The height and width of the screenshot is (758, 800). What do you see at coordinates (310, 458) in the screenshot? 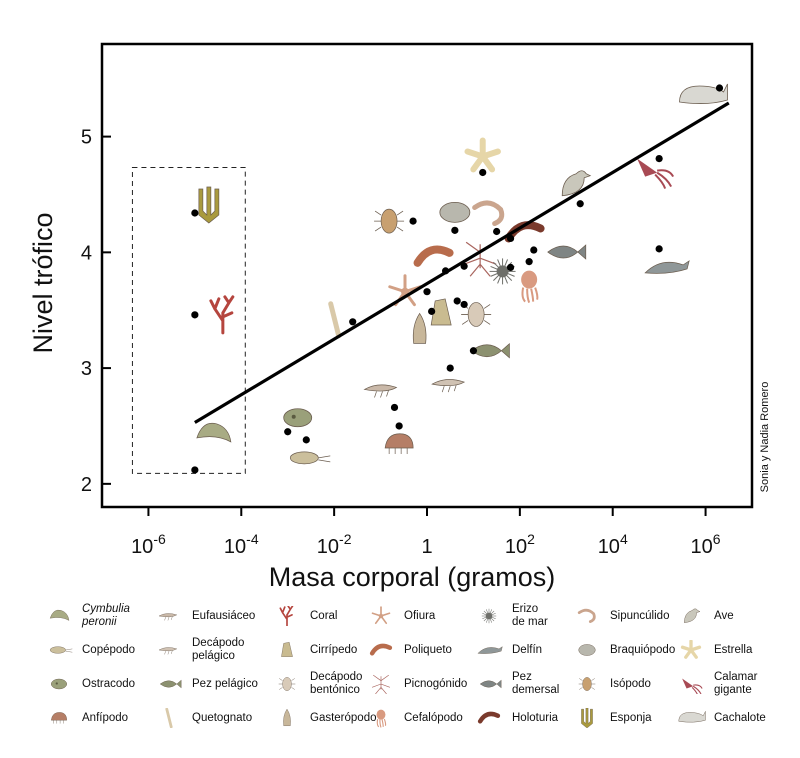
I see `copepod-icon` at bounding box center [310, 458].